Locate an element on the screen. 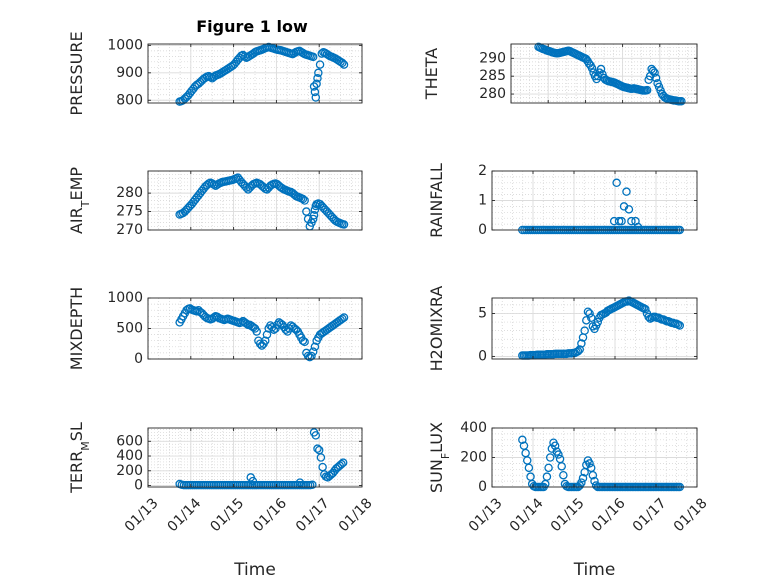 This screenshot has height=583, width=778. y-tick-label: 285 is located at coordinates (492, 76).